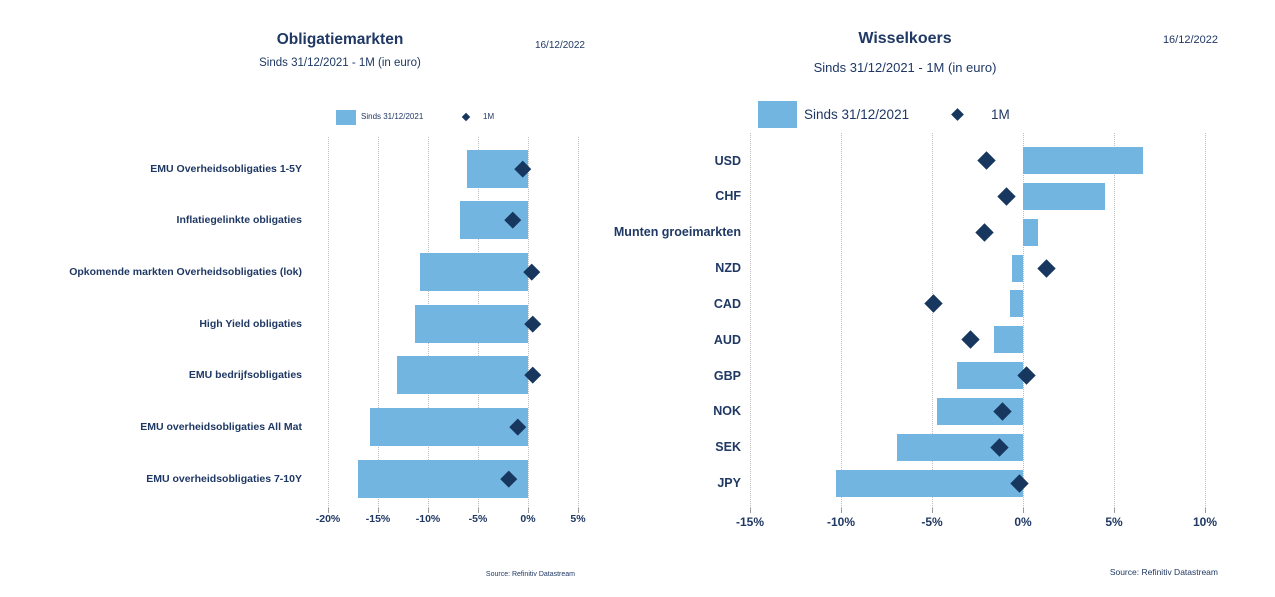 The width and height of the screenshot is (1275, 597). What do you see at coordinates (1205, 522) in the screenshot?
I see `x-axis-label: 10%` at bounding box center [1205, 522].